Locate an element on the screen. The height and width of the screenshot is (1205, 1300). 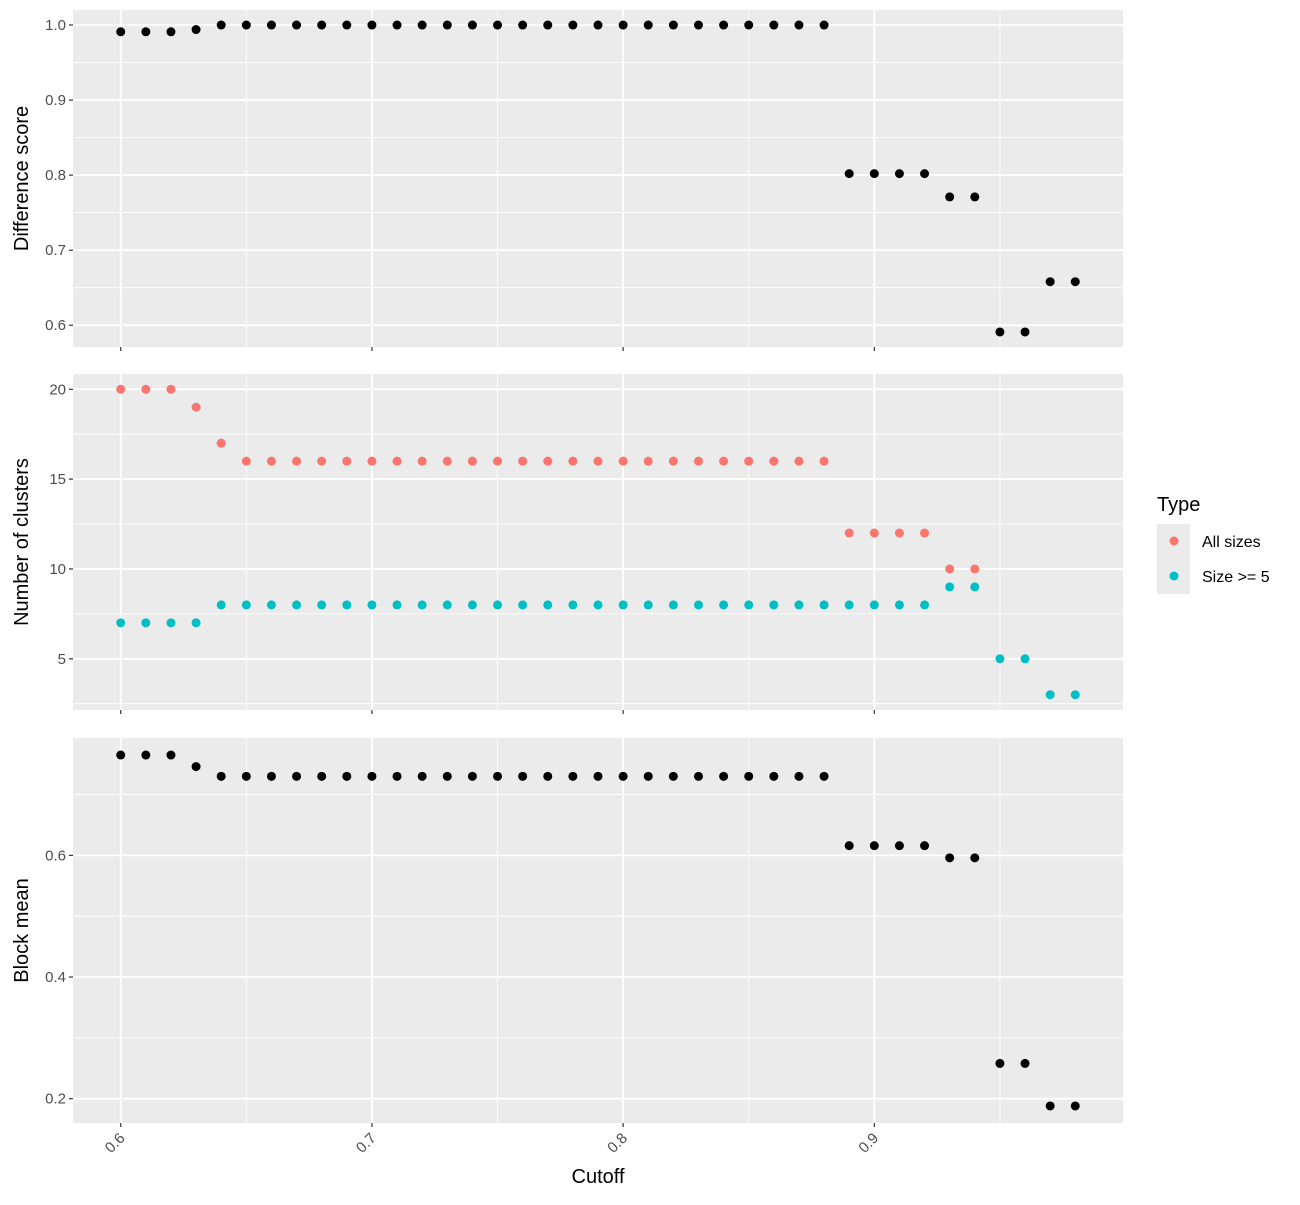
x-tick-label: 0.7 is located at coordinates (366, 1143).